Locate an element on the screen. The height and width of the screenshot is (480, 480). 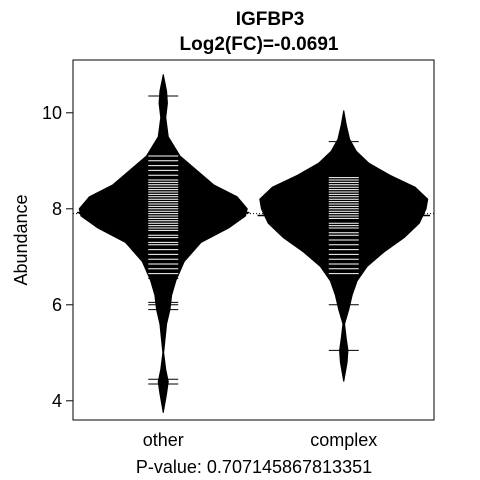
y-tick-label: 4 is located at coordinates (57, 401).